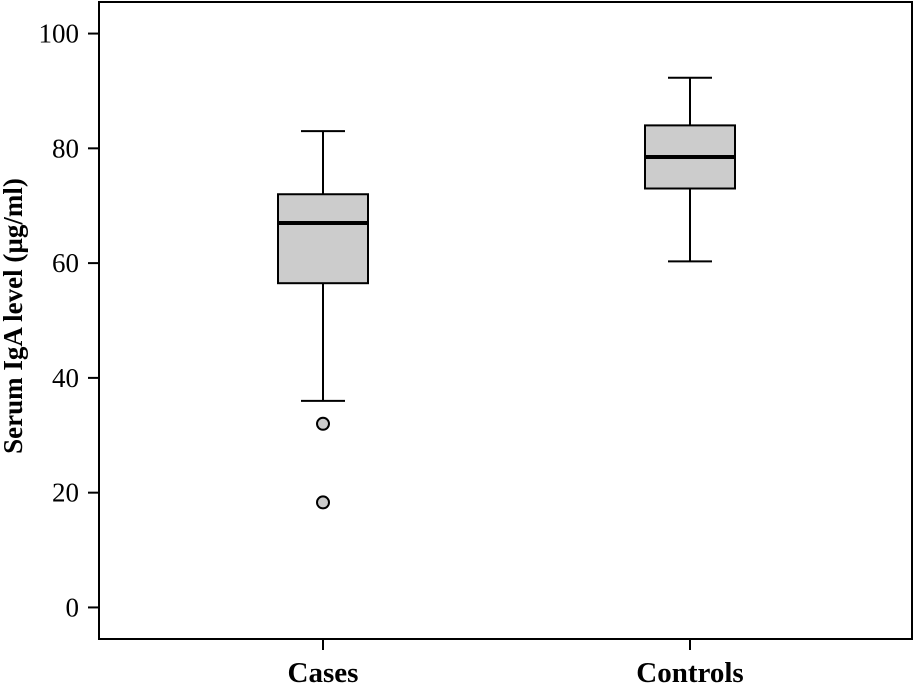 The height and width of the screenshot is (684, 916). Describe the element at coordinates (73, 607) in the screenshot. I see `y-tick-label: 0` at that location.